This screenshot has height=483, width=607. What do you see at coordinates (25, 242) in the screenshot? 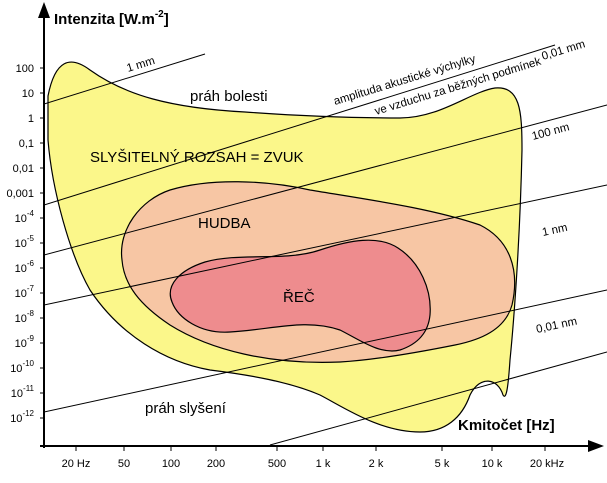
I see `y-tick-label: 10⁻⁵` at bounding box center [25, 242].